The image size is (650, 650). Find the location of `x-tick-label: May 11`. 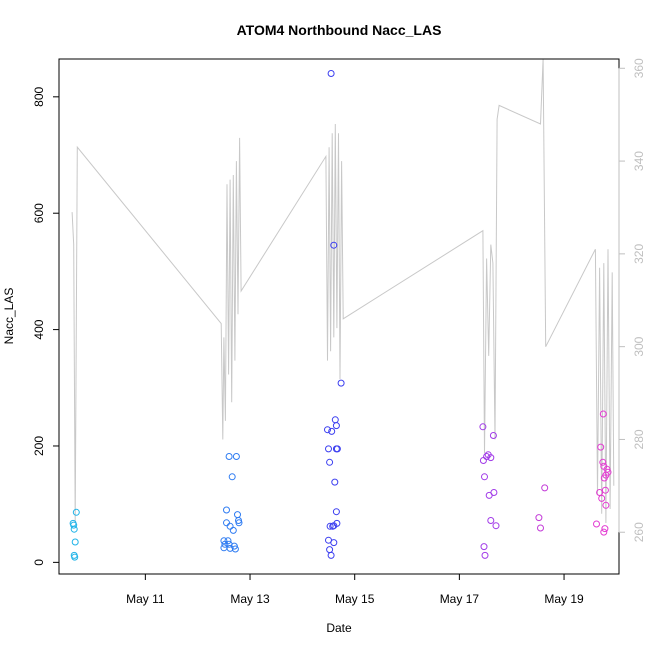

x-tick-label: May 11 is located at coordinates (145, 599).